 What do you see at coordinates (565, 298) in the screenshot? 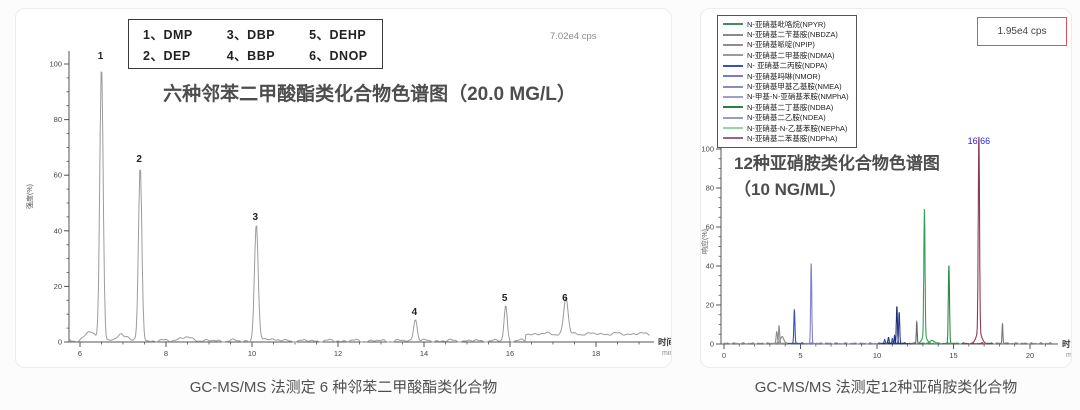
I see `peak-number-label: 6` at bounding box center [565, 298].